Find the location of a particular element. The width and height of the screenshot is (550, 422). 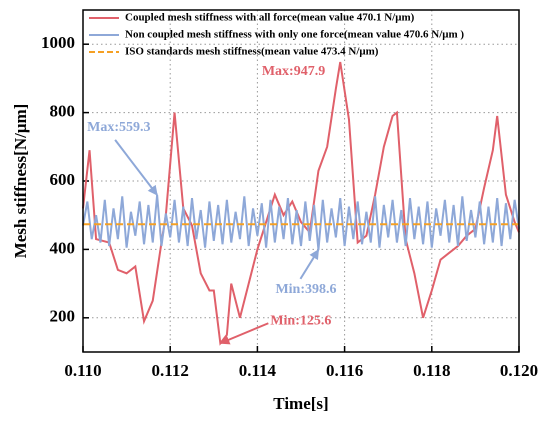

y-axis-label: Mesh stiffness[N/μm] is located at coordinates (20, 181).